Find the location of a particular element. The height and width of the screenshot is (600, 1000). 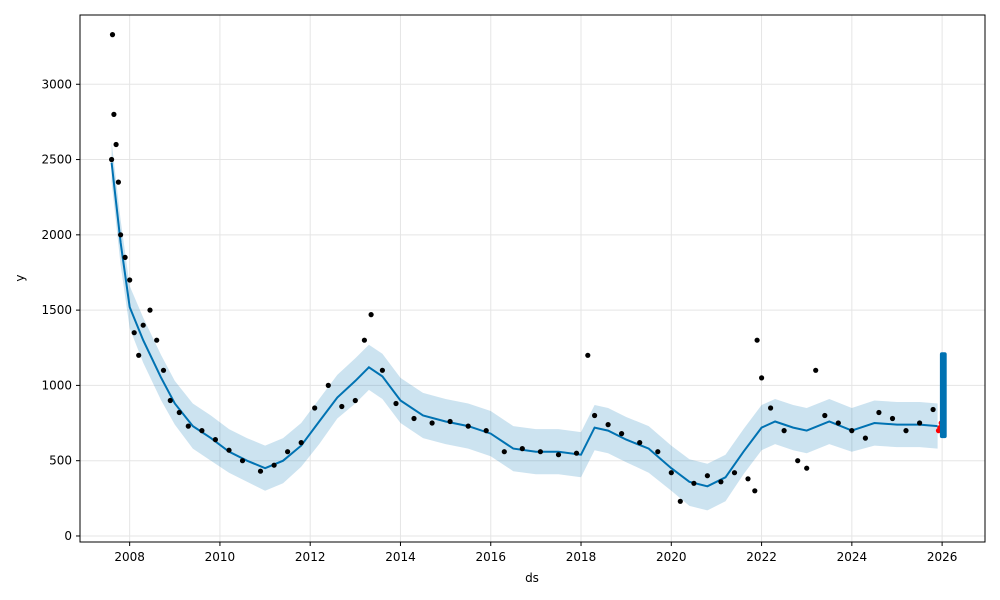

x-tick-label: 2024 is located at coordinates (852, 557).